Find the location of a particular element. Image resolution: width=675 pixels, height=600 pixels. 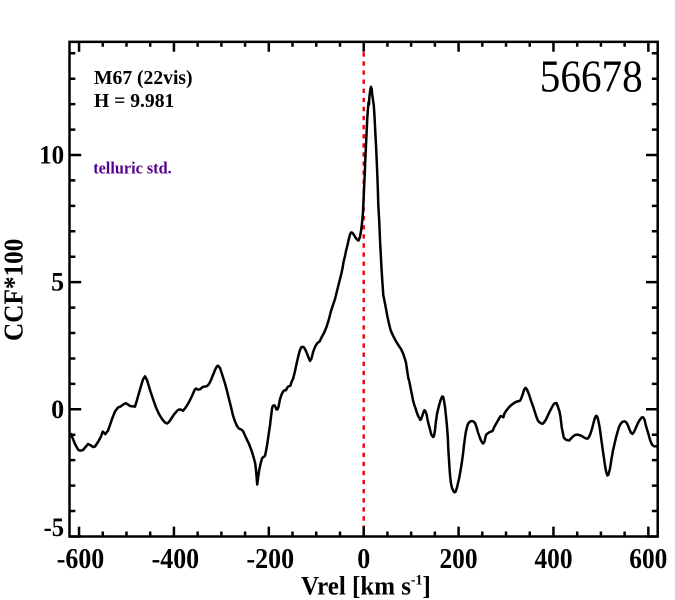

svg-text: -200 is located at coordinates (271, 559).